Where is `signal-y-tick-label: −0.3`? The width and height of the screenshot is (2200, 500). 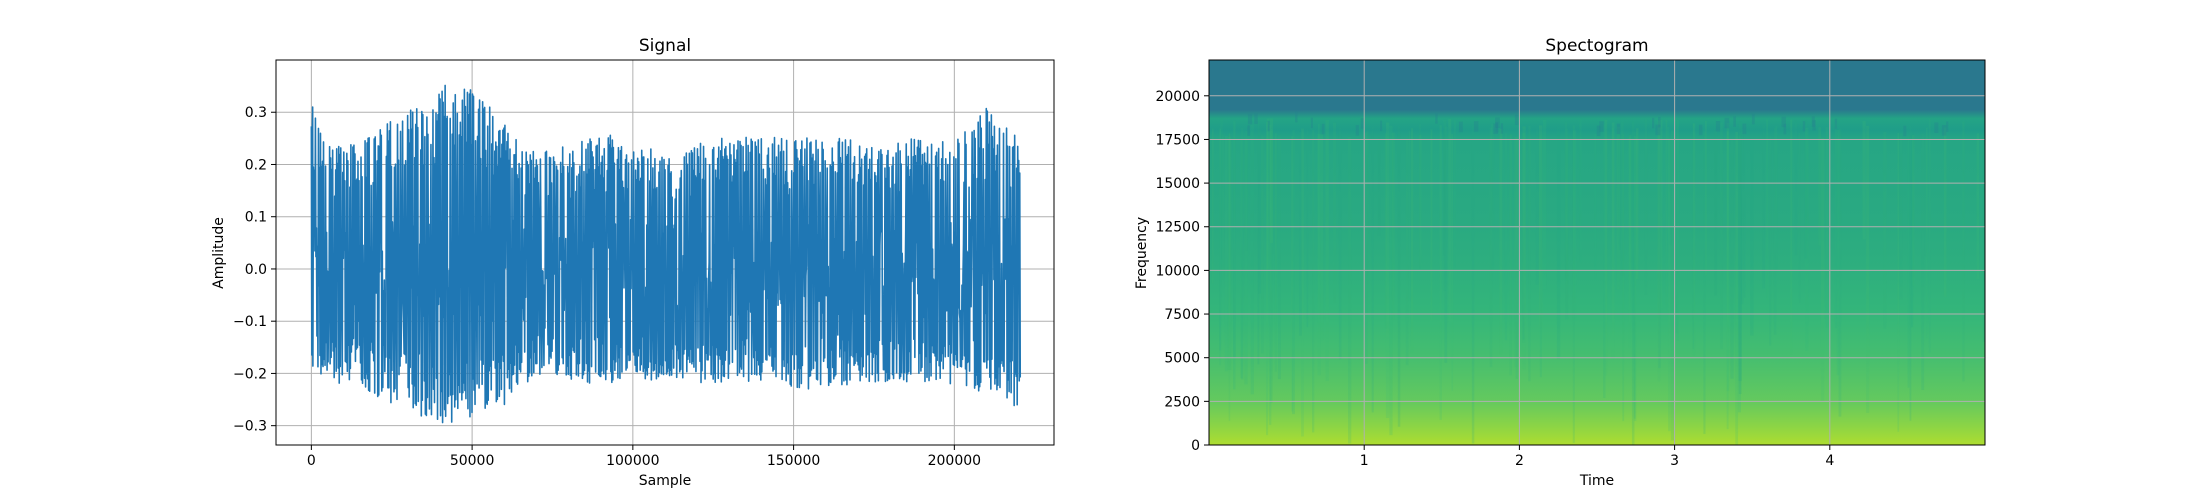
signal-y-tick-label: −0.3 is located at coordinates (250, 427).